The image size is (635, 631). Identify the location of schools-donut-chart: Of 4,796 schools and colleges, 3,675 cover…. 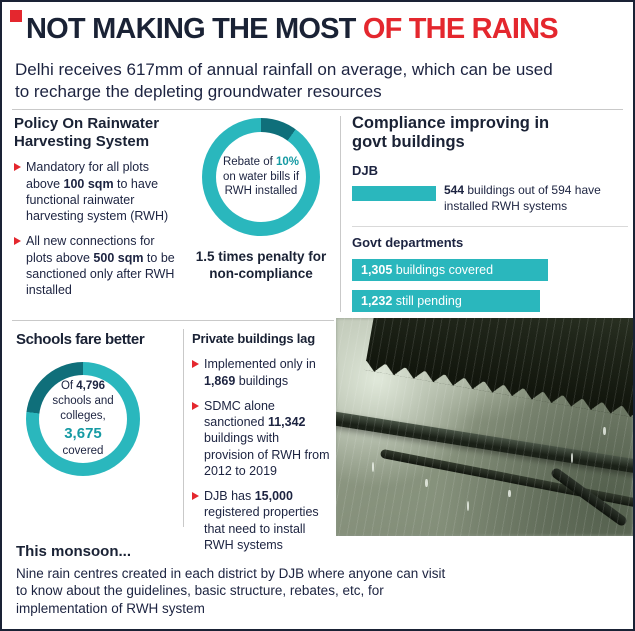
(83, 418).